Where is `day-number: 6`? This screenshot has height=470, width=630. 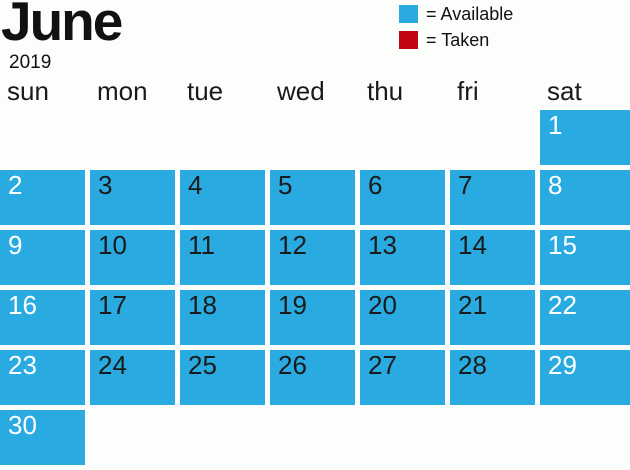
day-number: 6 is located at coordinates (375, 185).